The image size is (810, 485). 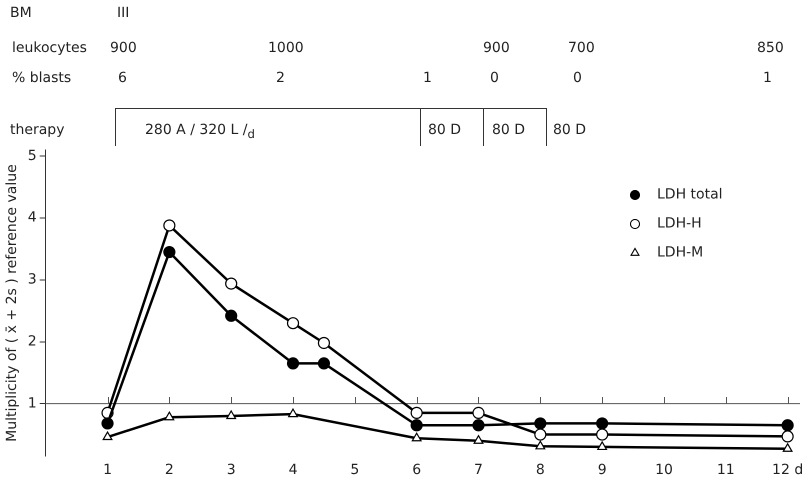 I want to click on x-tick-label: 10, so click(x=664, y=470).